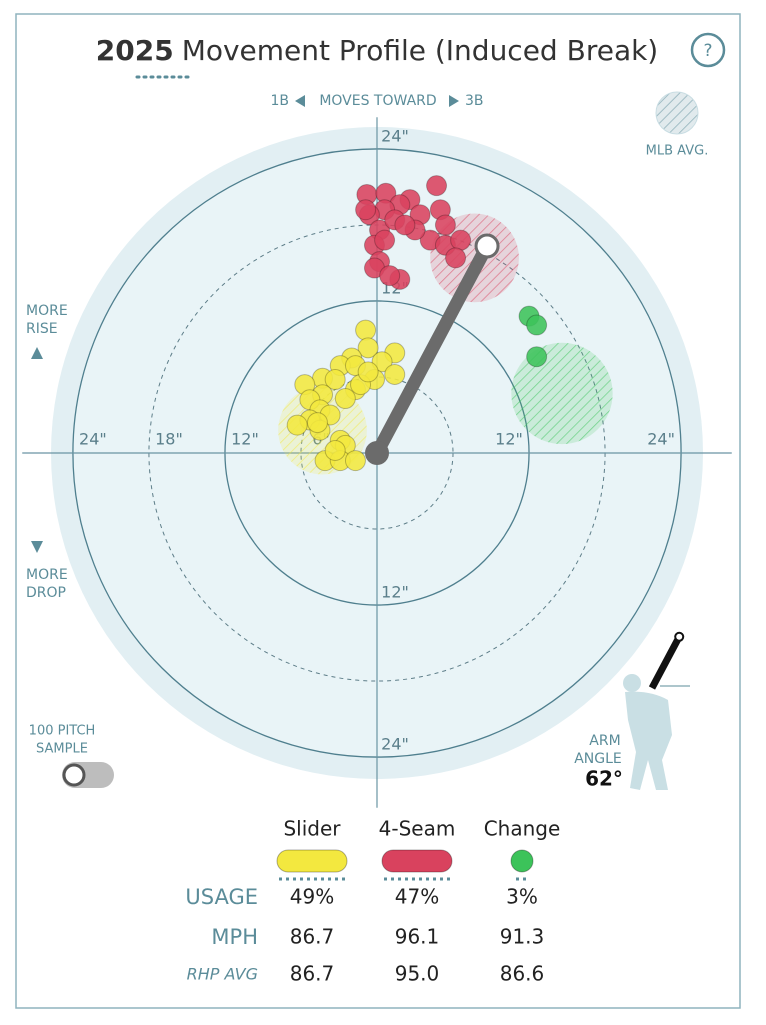 The height and width of the screenshot is (1025, 766). What do you see at coordinates (377, 453) in the screenshot?
I see `arm-angle-pivot` at bounding box center [377, 453].